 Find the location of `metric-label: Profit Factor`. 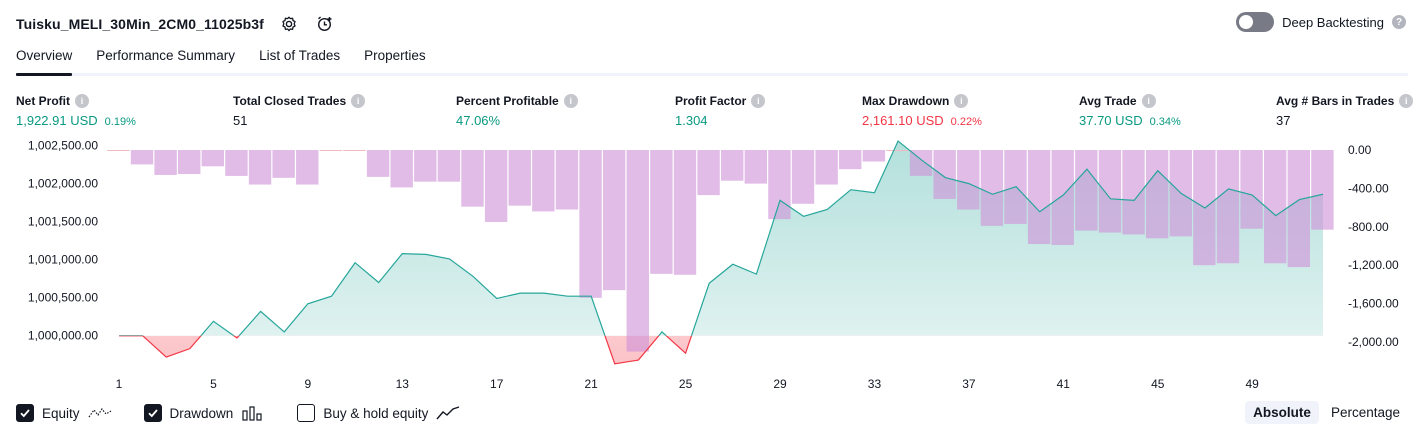

metric-label: Profit Factor is located at coordinates (711, 101).